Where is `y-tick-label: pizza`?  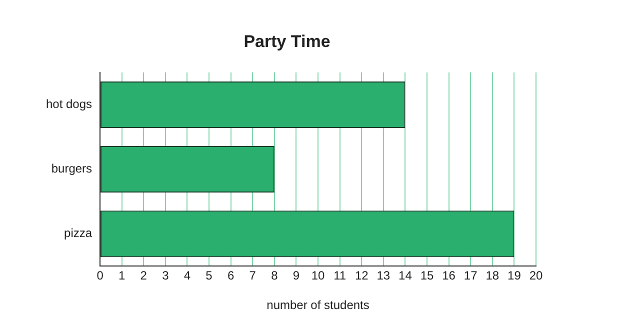 y-tick-label: pizza is located at coordinates (78, 233).